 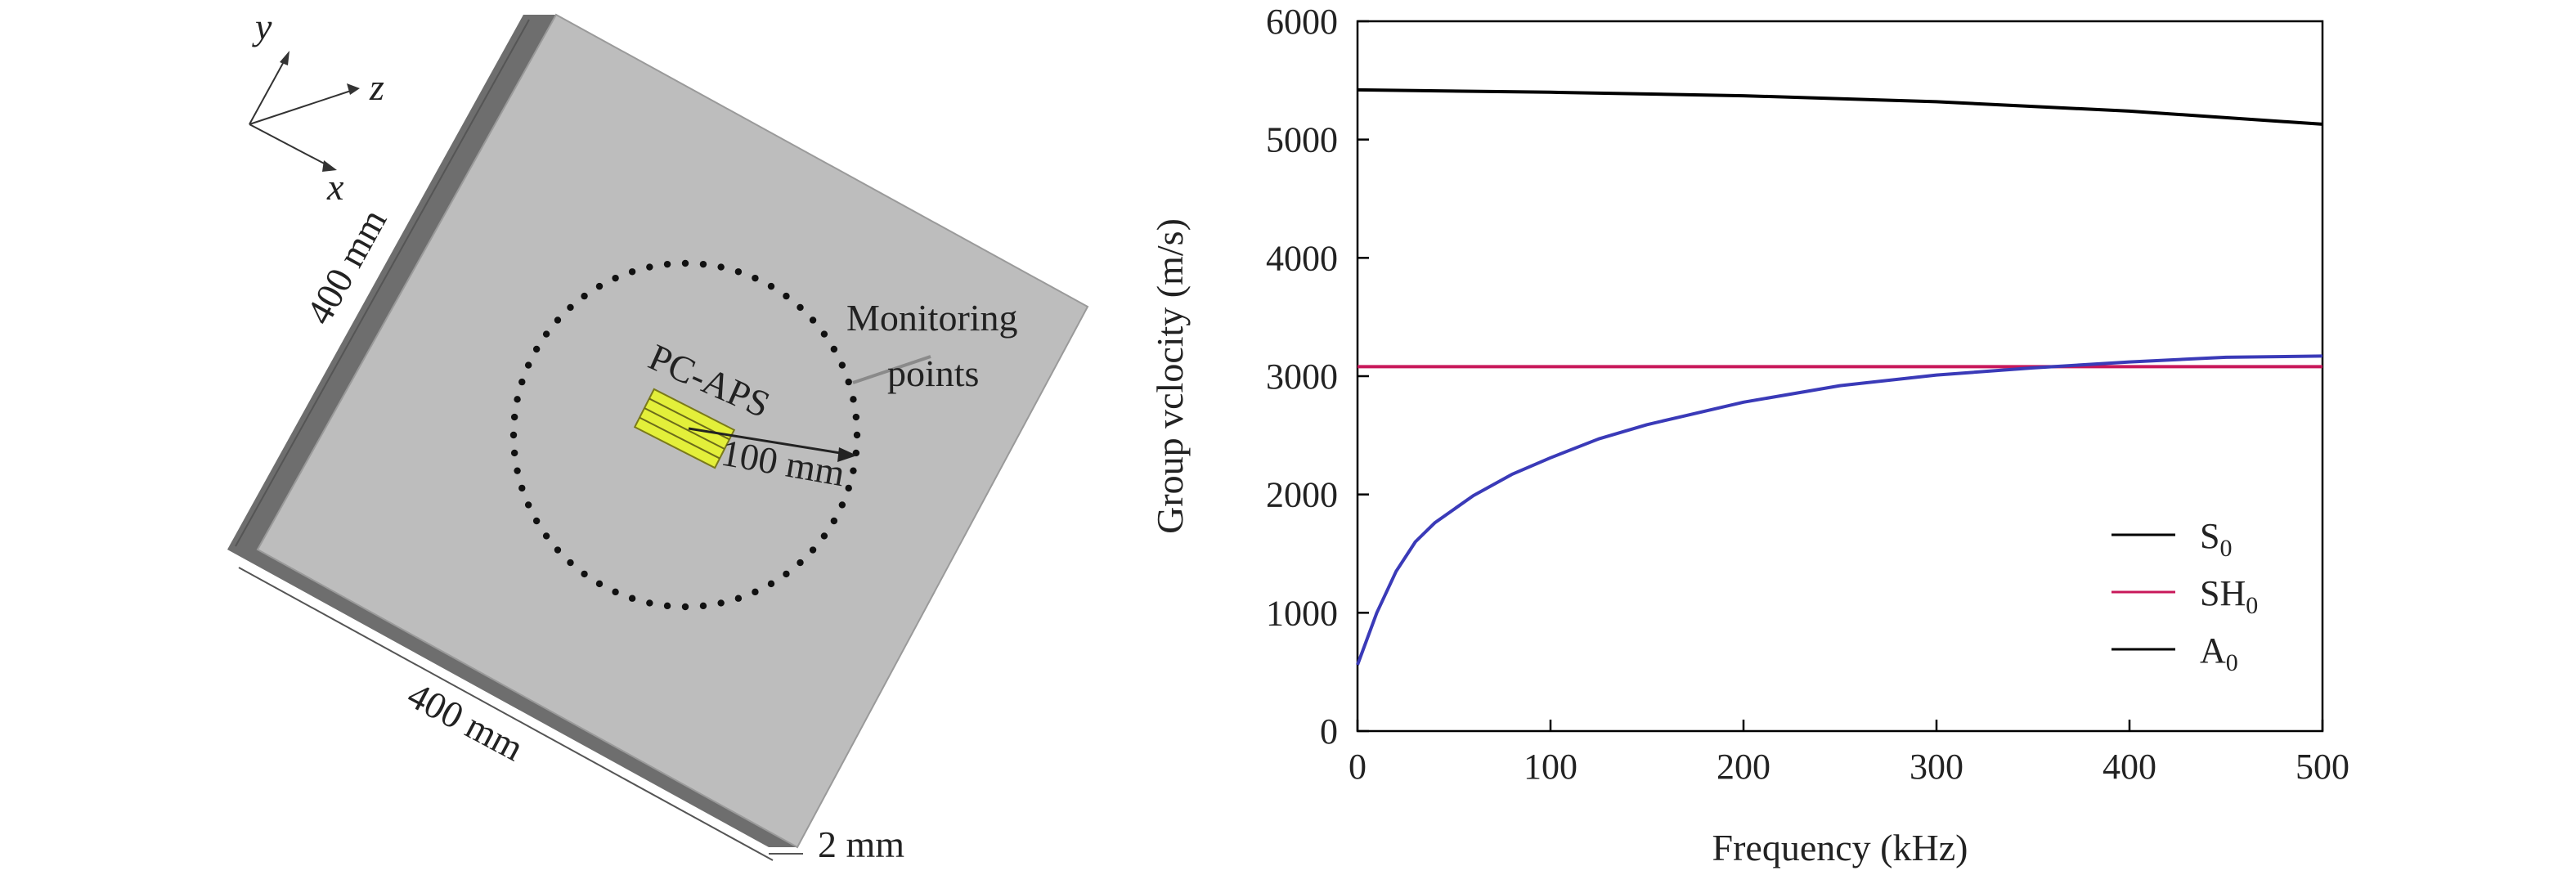 I want to click on x-tick-label: 100, so click(x=1551, y=767).